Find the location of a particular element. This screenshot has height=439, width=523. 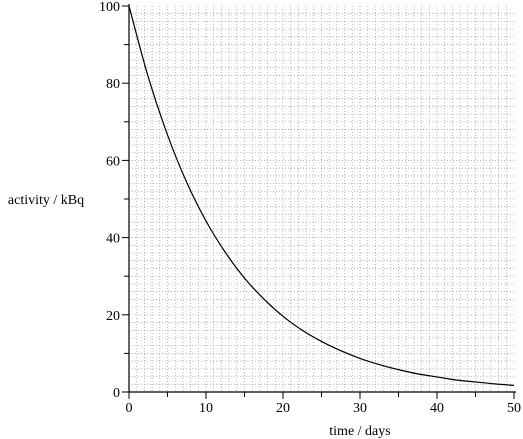

y-axis-title: activity / kBq is located at coordinates (46, 200).